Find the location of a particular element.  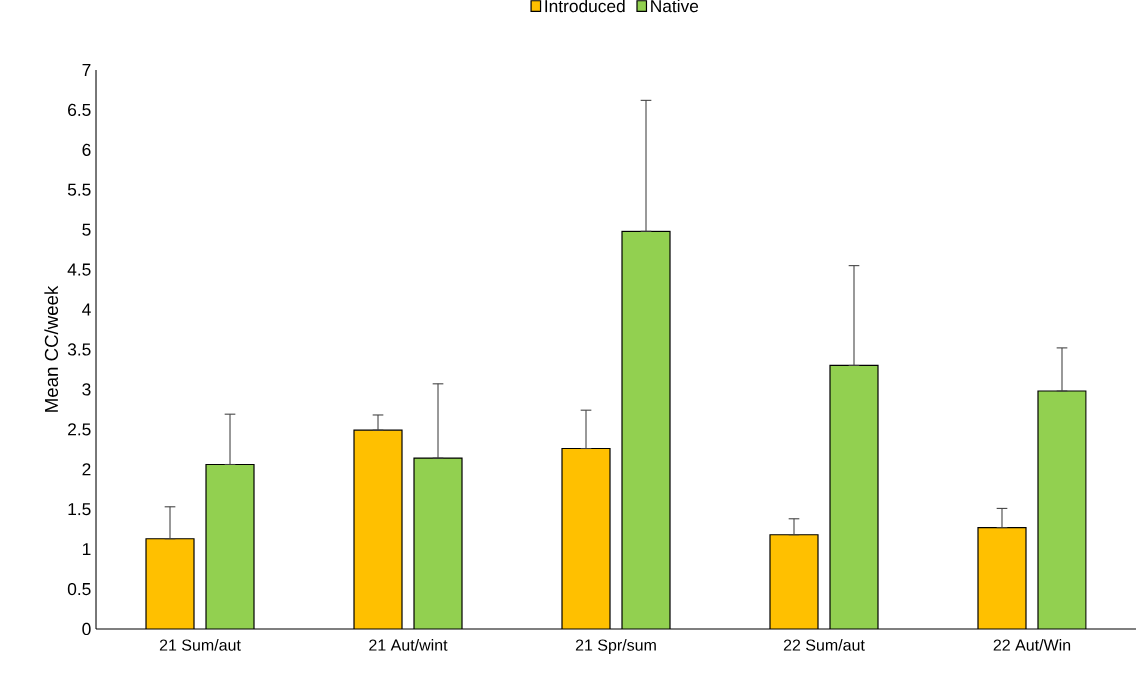

y-tick-label: 6.5 is located at coordinates (79, 110).